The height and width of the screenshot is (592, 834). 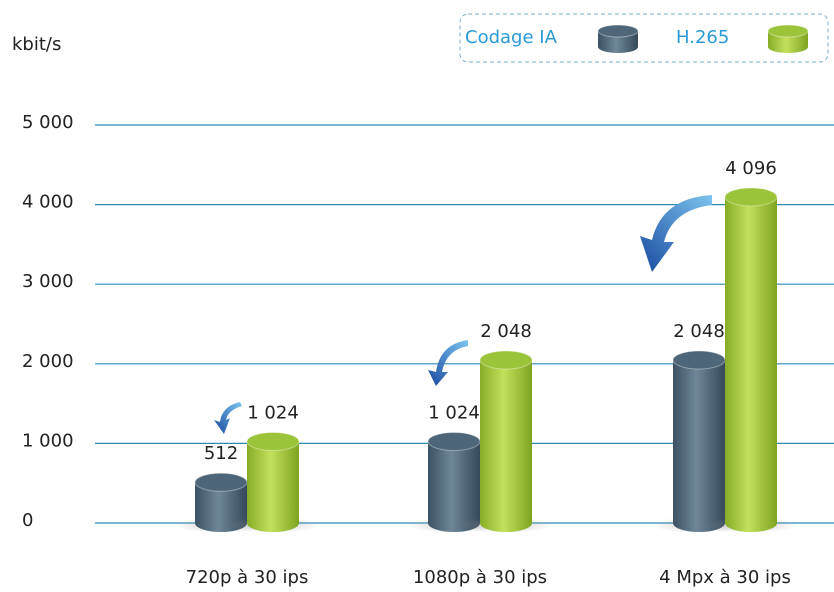 I want to click on y-tick-label: 3 000, so click(x=48, y=281).